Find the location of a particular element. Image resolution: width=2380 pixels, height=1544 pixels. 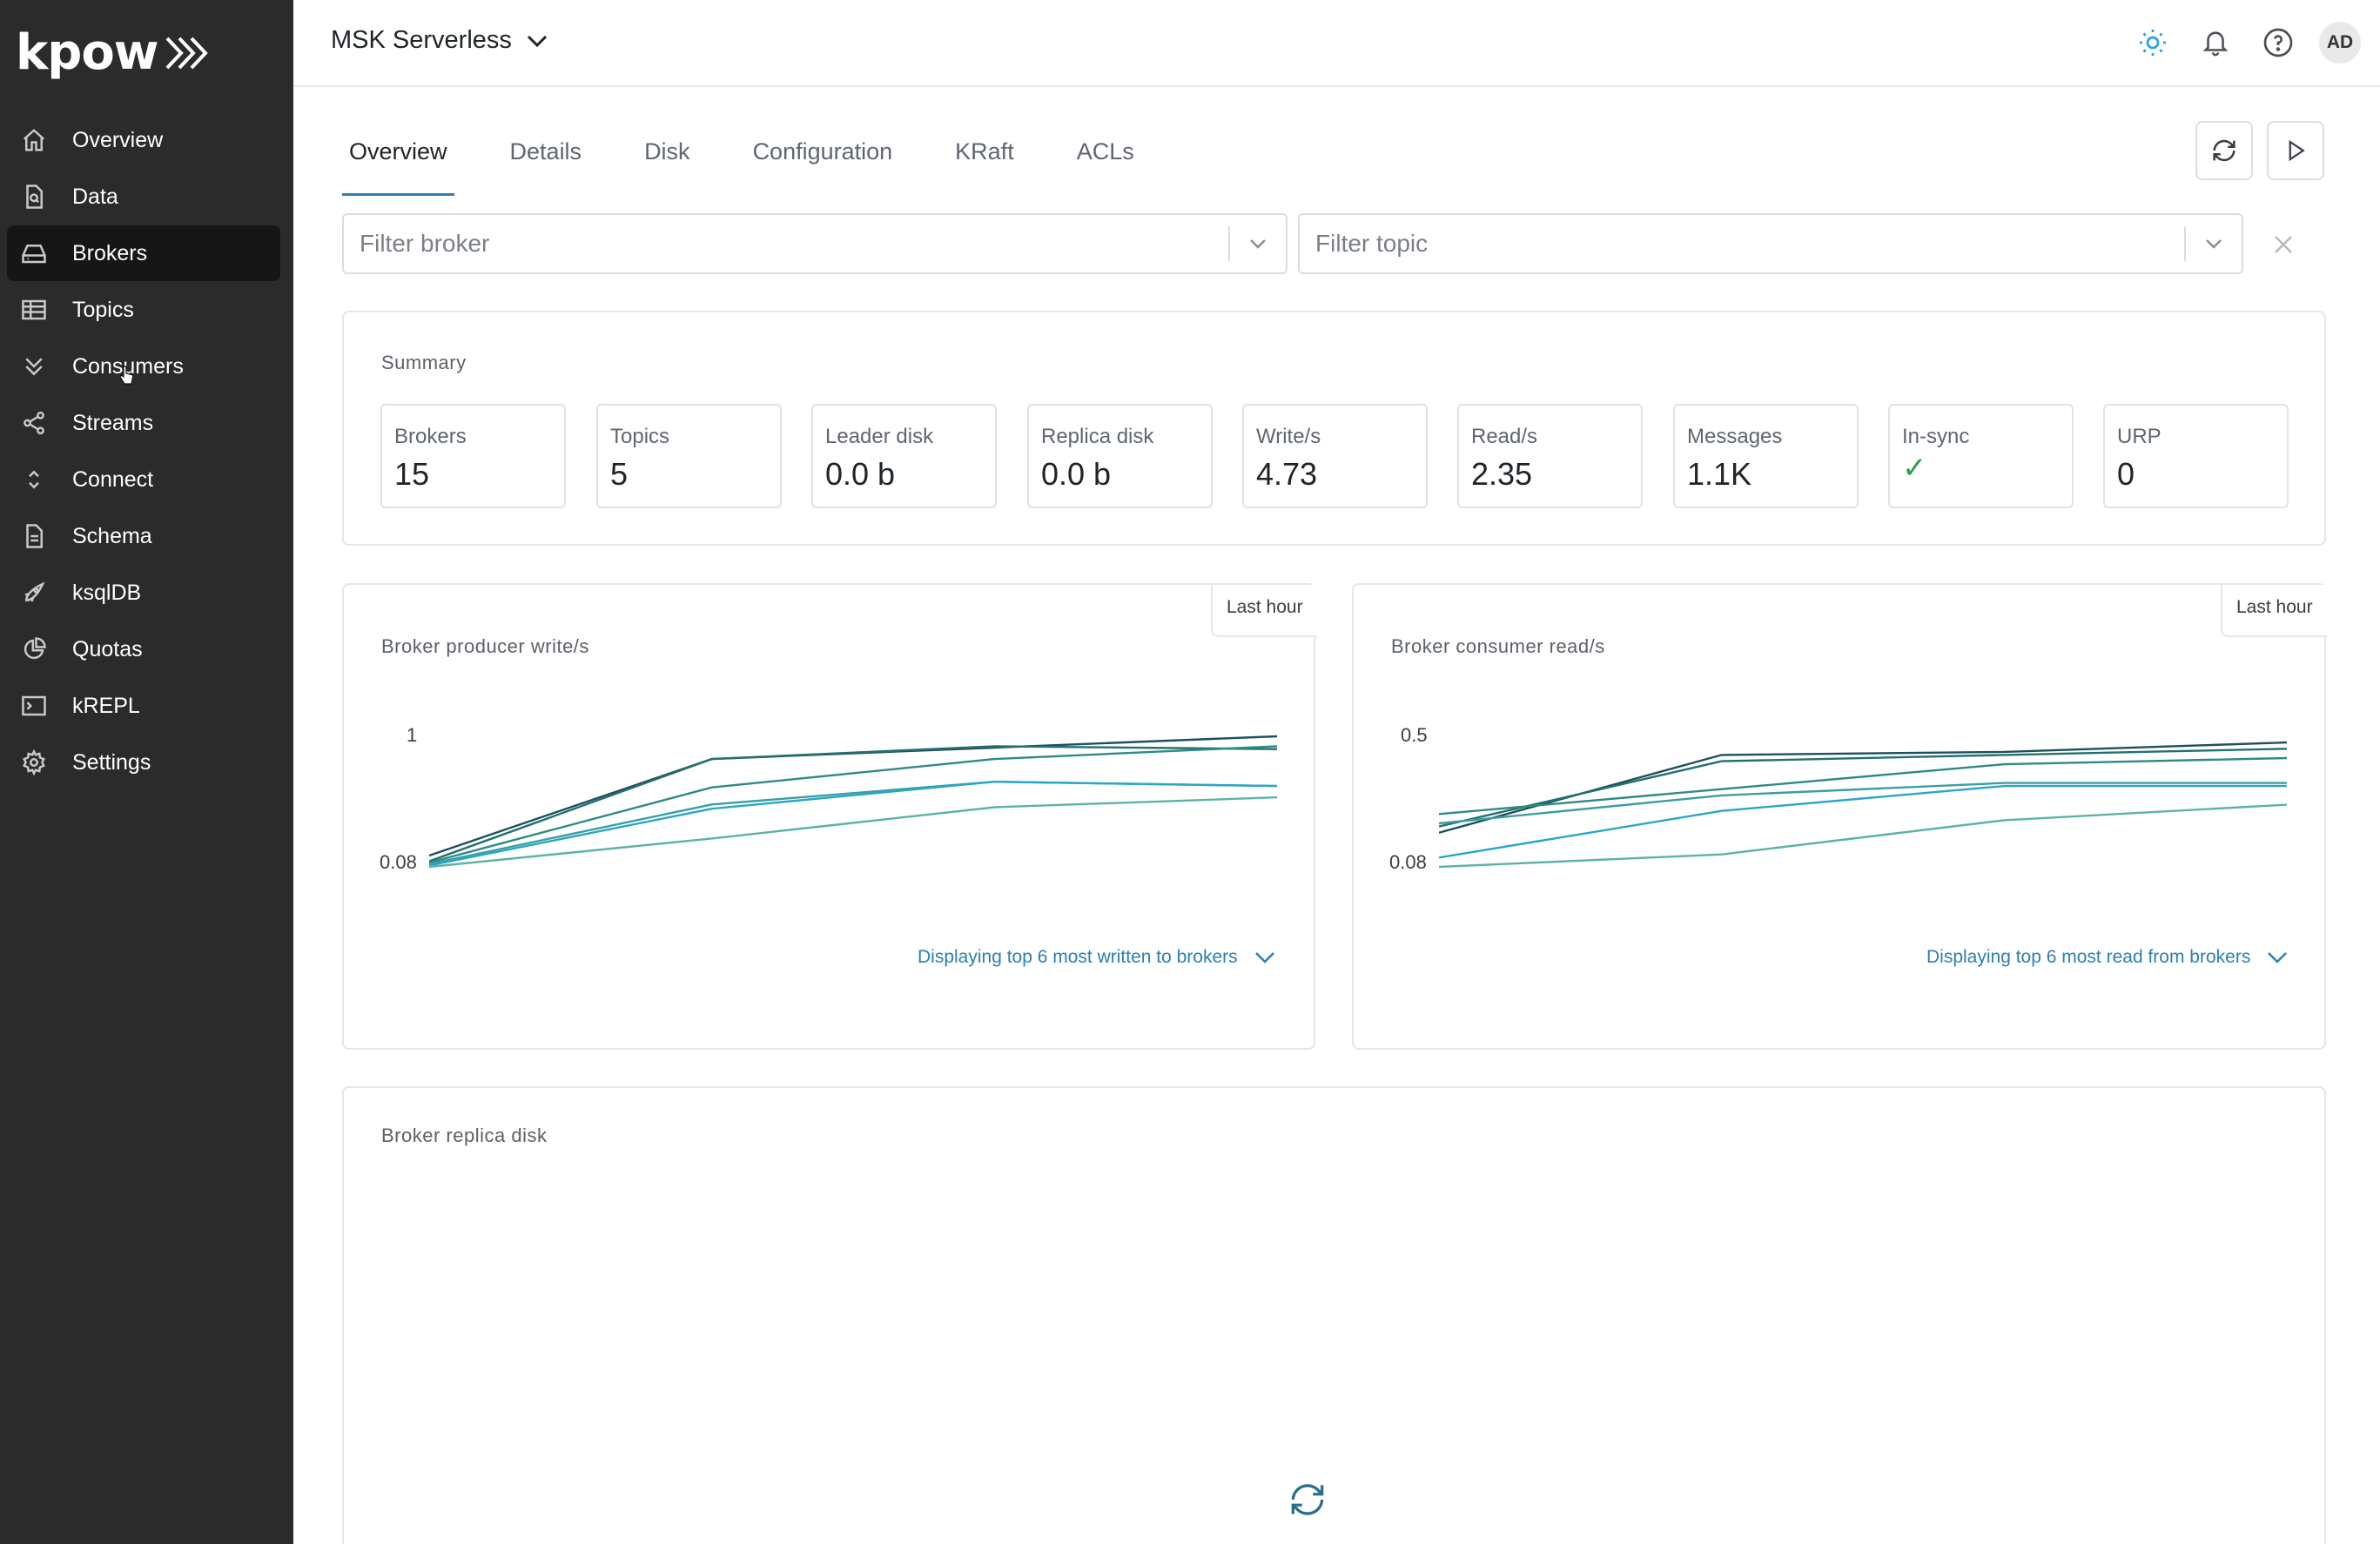

clear-filters-close-icon is located at coordinates (2283, 245).